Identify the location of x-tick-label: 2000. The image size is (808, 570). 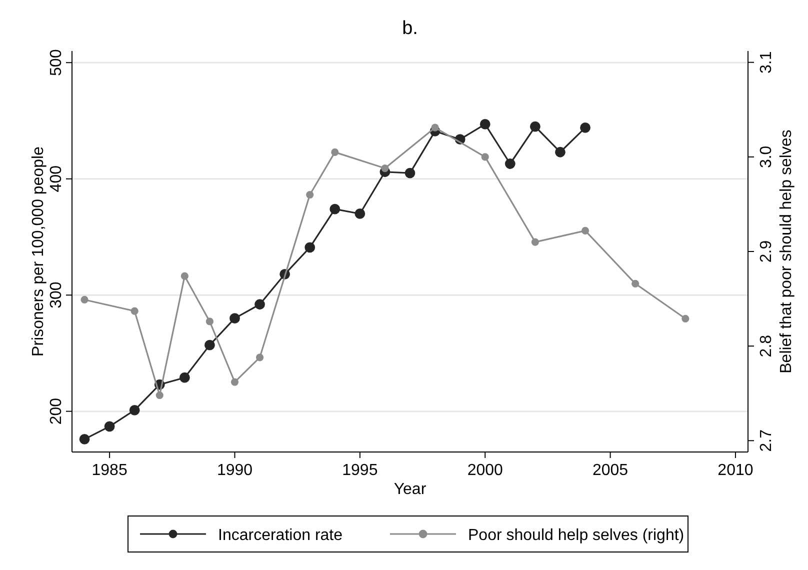
(485, 470).